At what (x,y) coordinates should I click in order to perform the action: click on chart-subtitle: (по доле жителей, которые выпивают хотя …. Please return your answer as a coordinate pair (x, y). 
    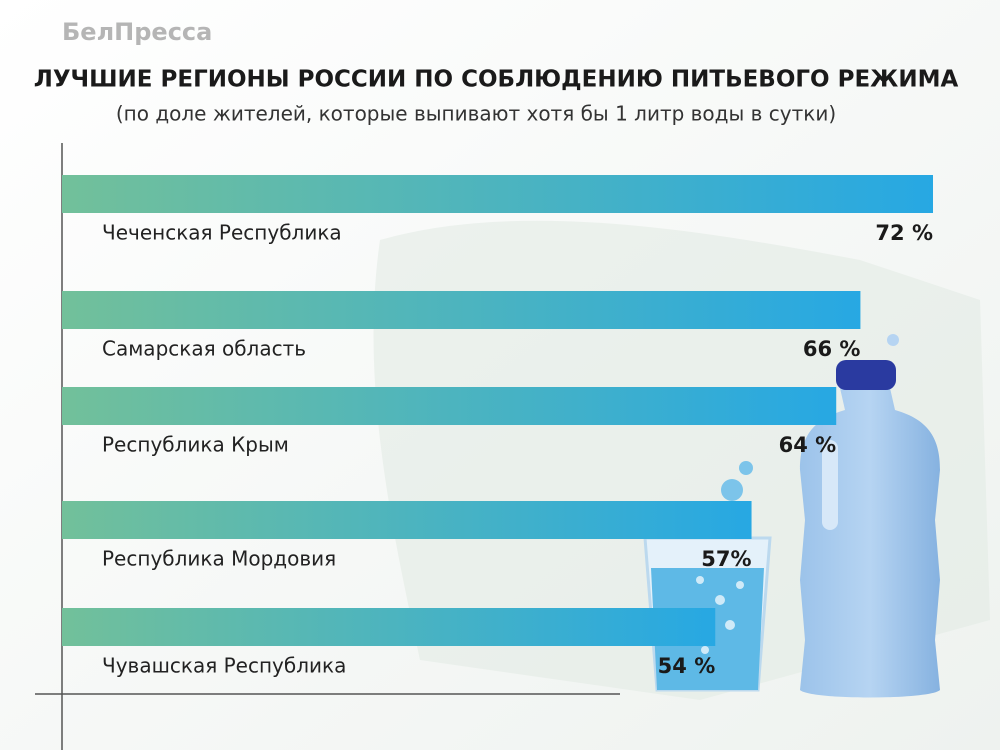
    Looking at the image, I should click on (476, 114).